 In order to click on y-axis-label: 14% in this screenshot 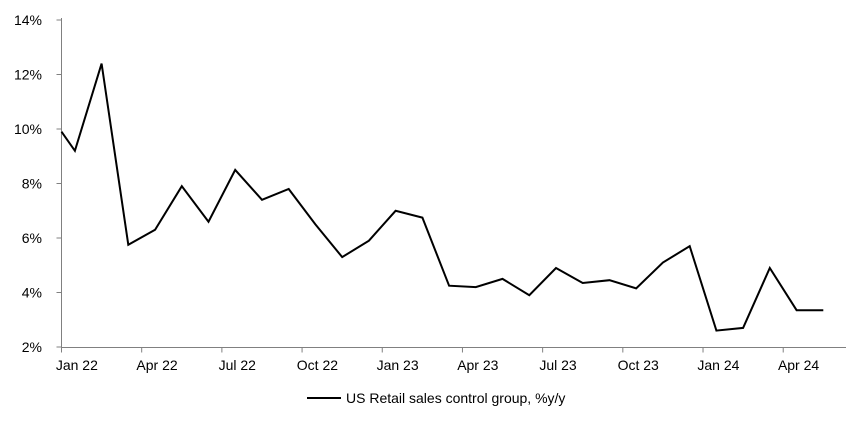, I will do `click(28, 20)`.